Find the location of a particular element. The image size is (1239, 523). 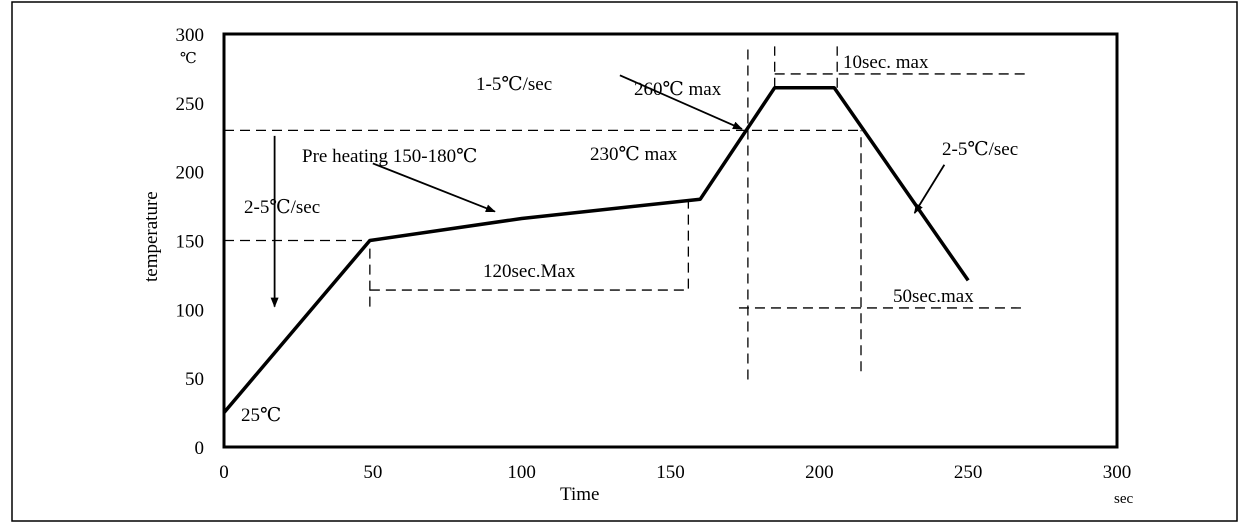

x-tick-labels: 0 50 100 150 200 250 300 is located at coordinates (675, 472).